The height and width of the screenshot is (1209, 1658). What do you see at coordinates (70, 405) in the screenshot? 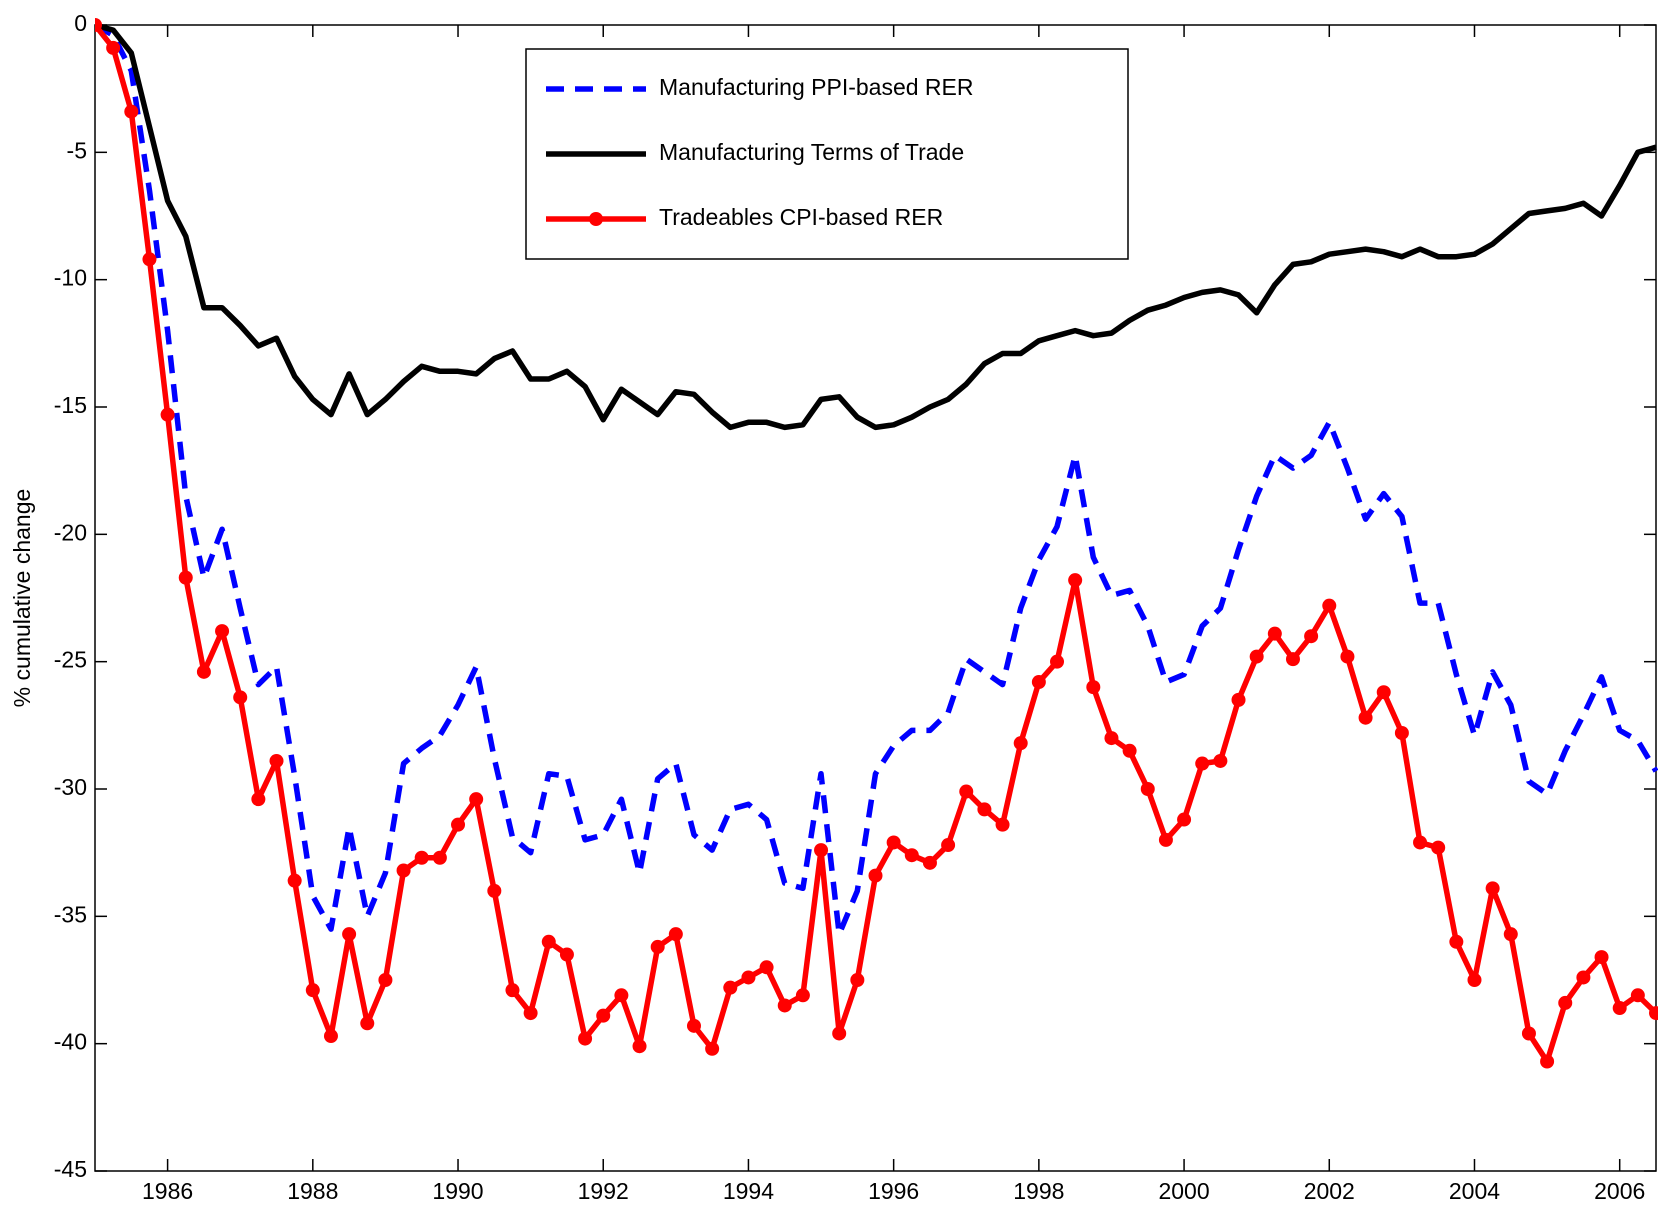
I see `y-tick-label: -15` at bounding box center [70, 405].